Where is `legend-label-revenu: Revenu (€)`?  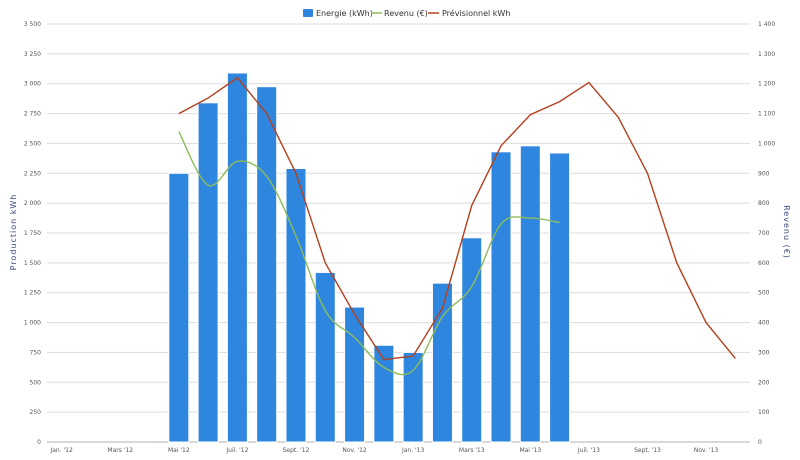
legend-label-revenu: Revenu (€) is located at coordinates (406, 13).